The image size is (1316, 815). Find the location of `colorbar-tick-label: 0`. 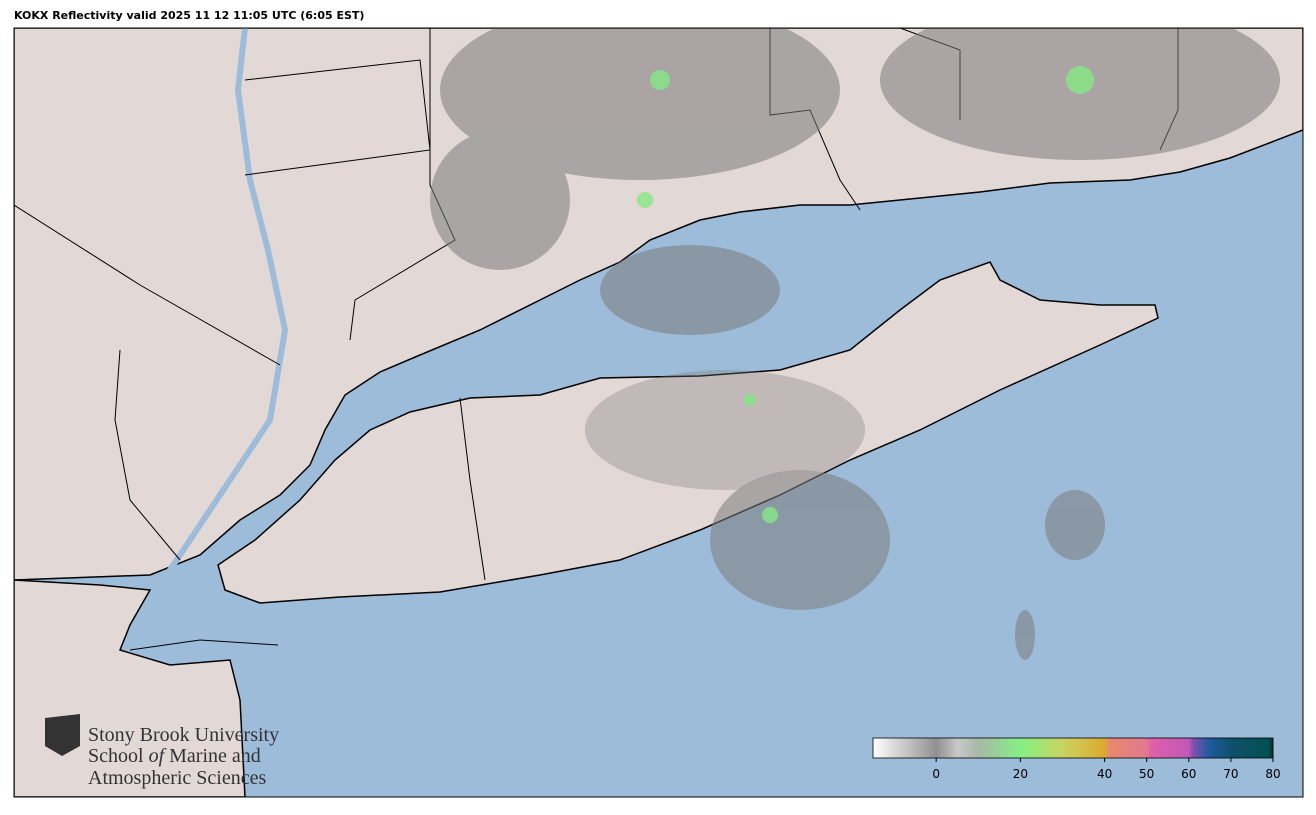

colorbar-tick-label: 0 is located at coordinates (936, 774).